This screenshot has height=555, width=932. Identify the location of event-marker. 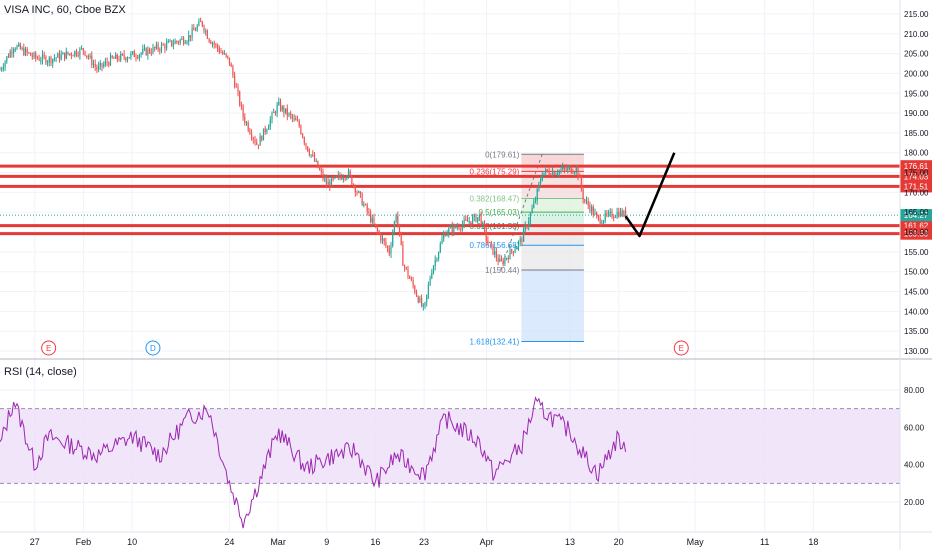
(49, 348).